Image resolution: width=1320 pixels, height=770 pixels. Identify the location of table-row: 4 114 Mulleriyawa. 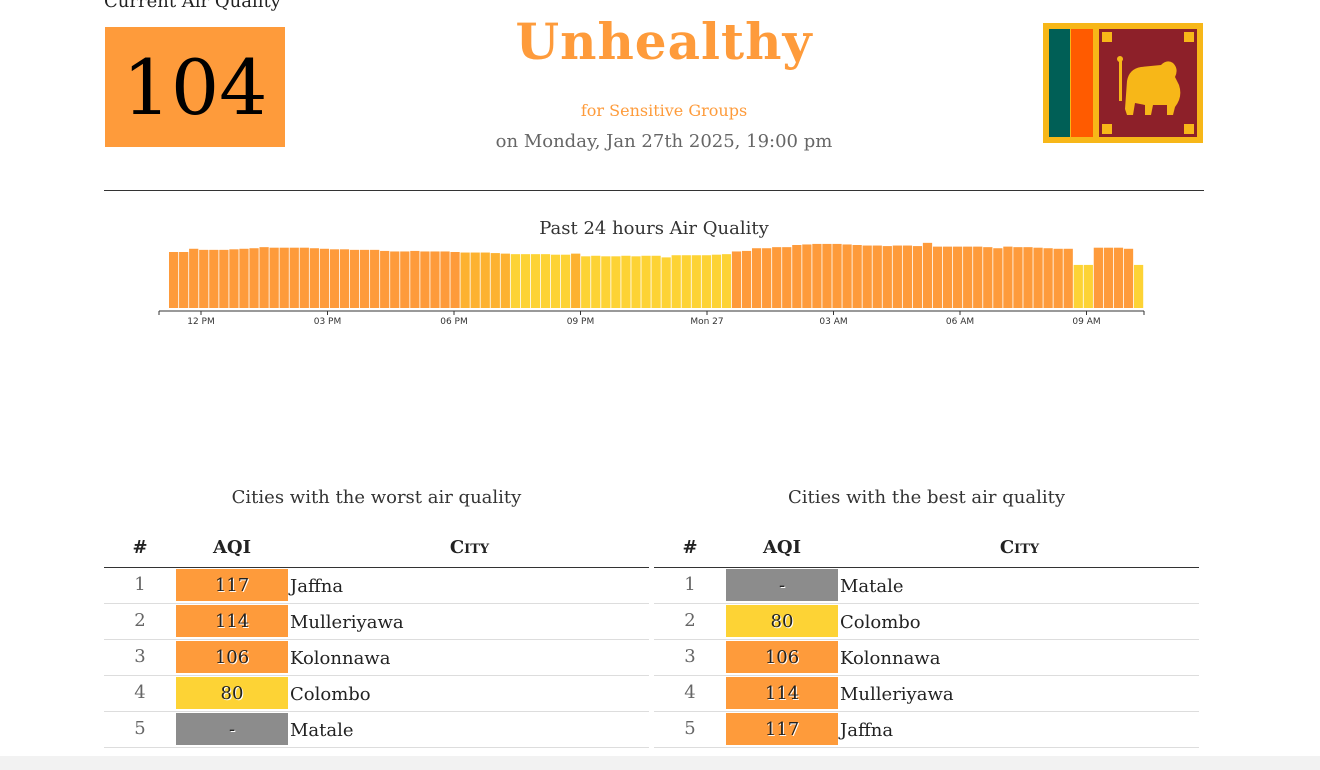
(926, 694).